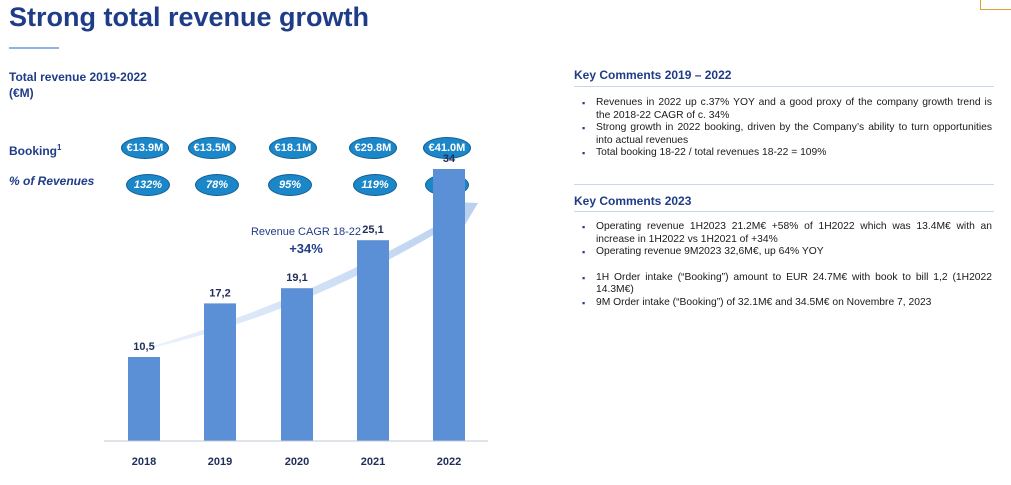  Describe the element at coordinates (449, 159) in the screenshot. I see `value-label-2022: 34` at that location.